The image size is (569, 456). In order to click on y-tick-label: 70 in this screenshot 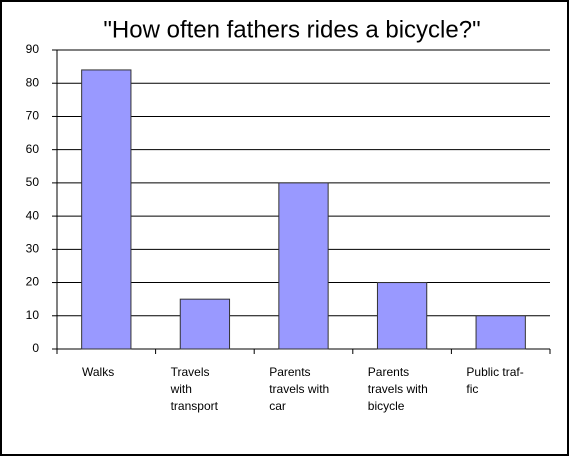, I will do `click(33, 116)`.